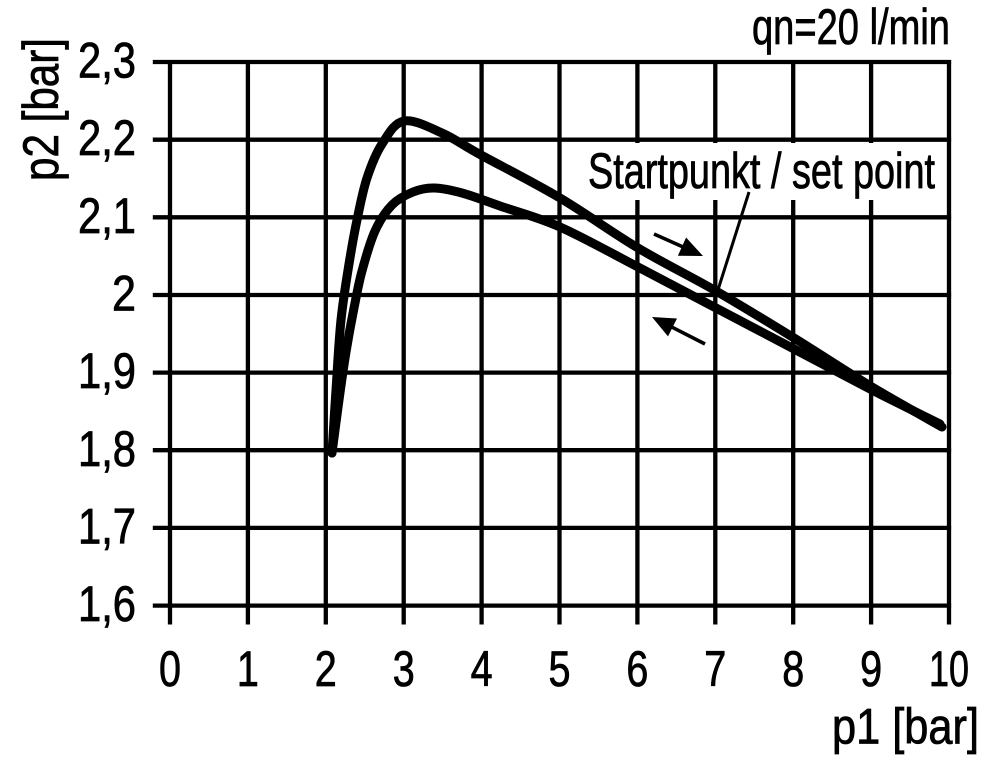 Image resolution: width=1000 pixels, height=764 pixels. Describe the element at coordinates (248, 669) in the screenshot. I see `svg-text: 1` at that location.